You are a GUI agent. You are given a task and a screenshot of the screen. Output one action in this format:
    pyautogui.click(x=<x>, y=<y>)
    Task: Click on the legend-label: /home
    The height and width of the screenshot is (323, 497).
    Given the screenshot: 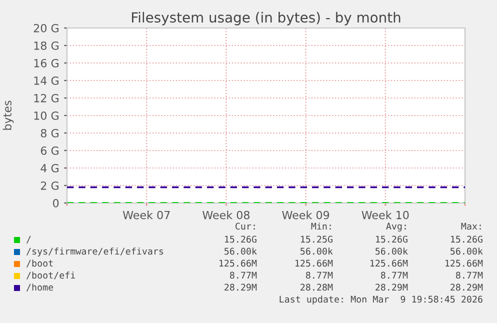 What is the action you would take?
    pyautogui.click(x=40, y=288)
    